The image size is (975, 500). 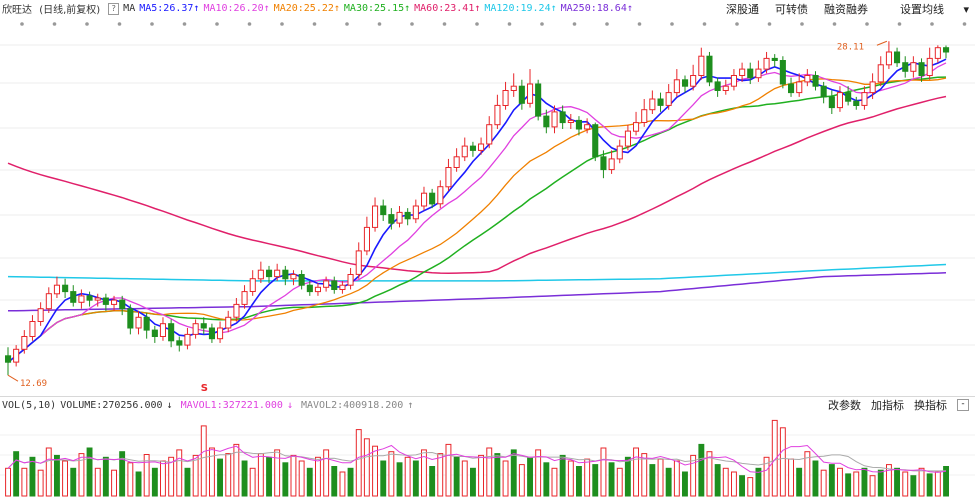 What do you see at coordinates (887, 405) in the screenshot?
I see `add-indicator-button: 加指标` at bounding box center [887, 405].